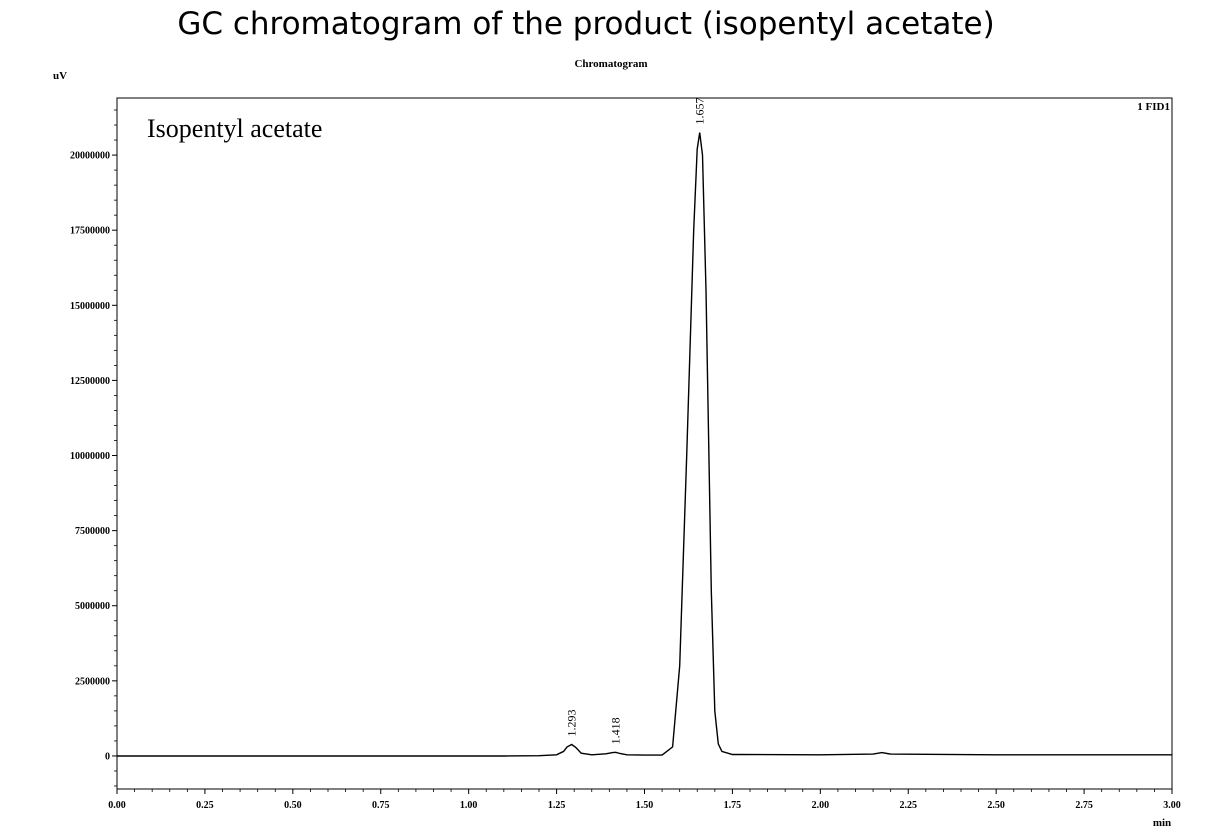 The width and height of the screenshot is (1207, 840). Describe the element at coordinates (700, 111) in the screenshot. I see `peak-label: 1.657` at that location.